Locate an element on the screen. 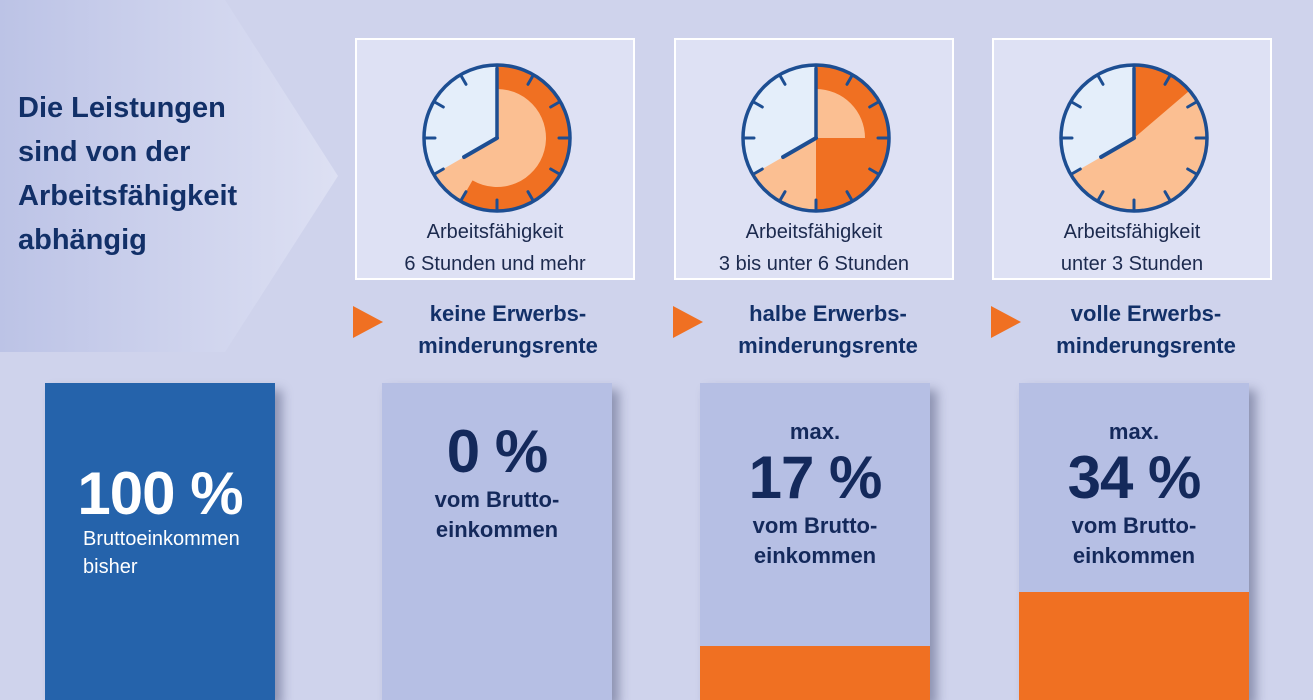 This screenshot has width=1313, height=700. pension-percent: 34 % is located at coordinates (1134, 477).